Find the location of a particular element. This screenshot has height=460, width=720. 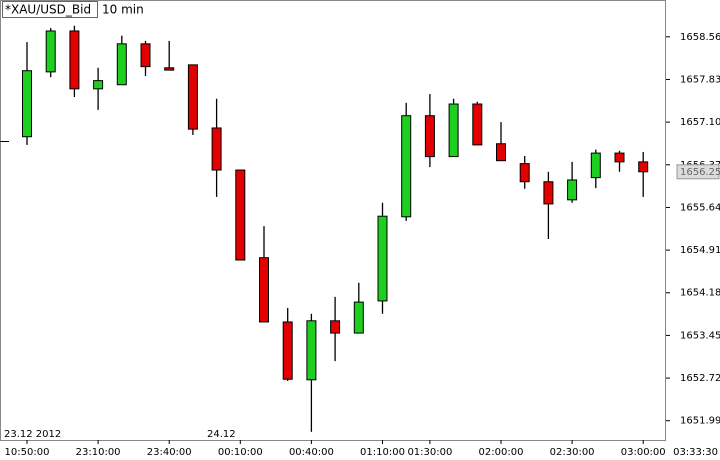

y-tick-label: 1657.83 is located at coordinates (700, 79).